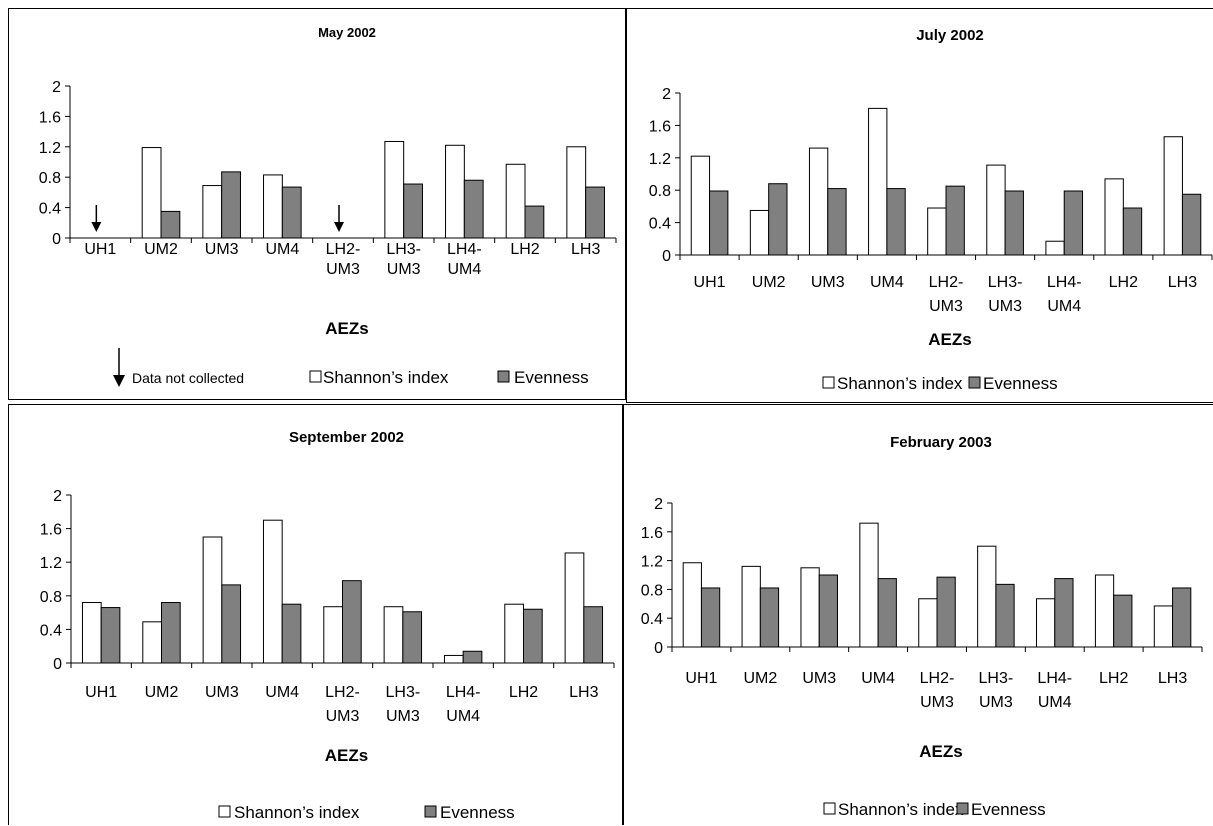 This screenshot has width=1213, height=826. What do you see at coordinates (347, 32) in the screenshot?
I see `chart-title: May 2002` at bounding box center [347, 32].